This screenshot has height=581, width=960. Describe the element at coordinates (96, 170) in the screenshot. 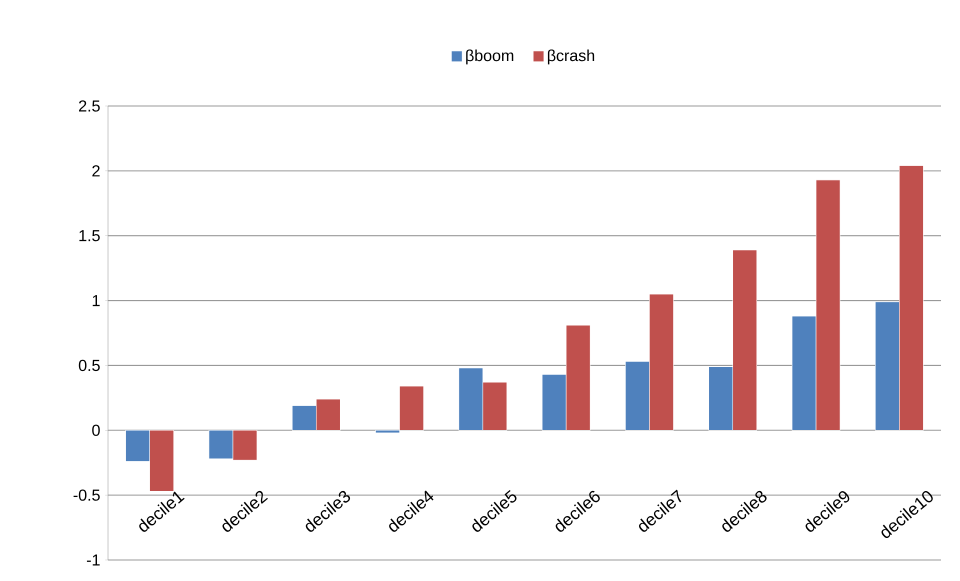

I see `y-tick-label: 2` at that location.